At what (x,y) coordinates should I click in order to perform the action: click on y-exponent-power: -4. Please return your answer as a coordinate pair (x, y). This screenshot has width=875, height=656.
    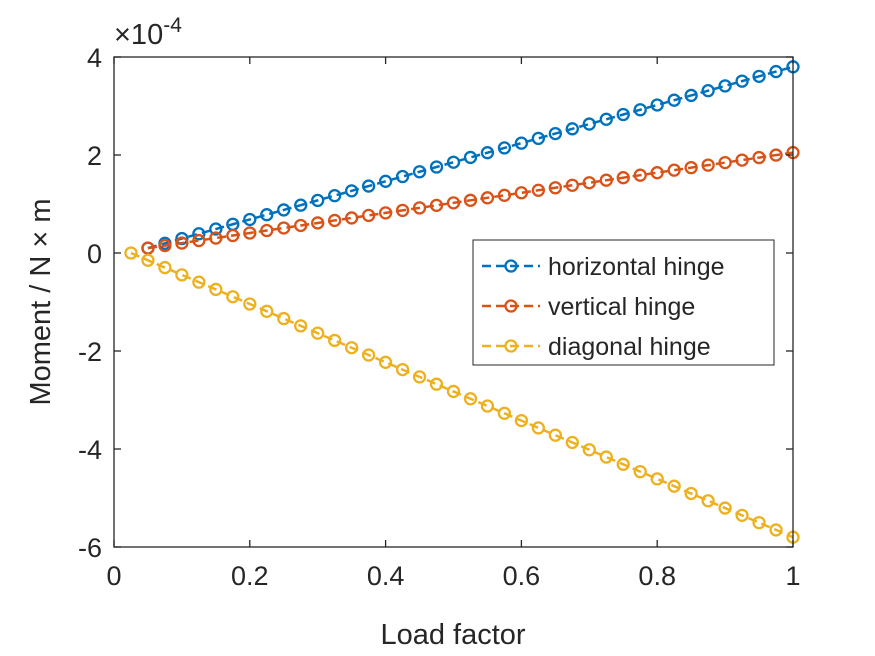
    Looking at the image, I should click on (172, 25).